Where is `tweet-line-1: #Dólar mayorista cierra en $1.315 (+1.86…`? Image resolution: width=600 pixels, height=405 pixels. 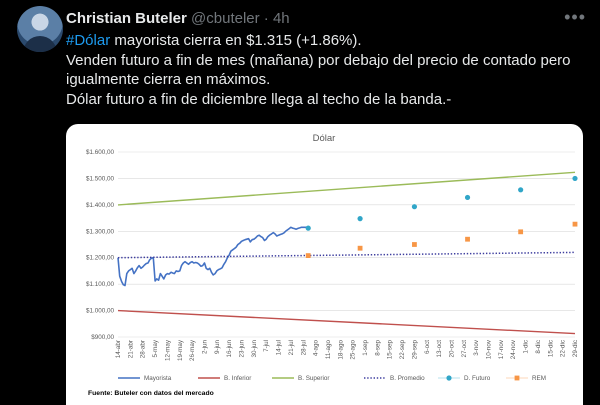
tweet-line-1: #Dólar mayorista cierra en $1.315 (+1.86… is located at coordinates (328, 41).